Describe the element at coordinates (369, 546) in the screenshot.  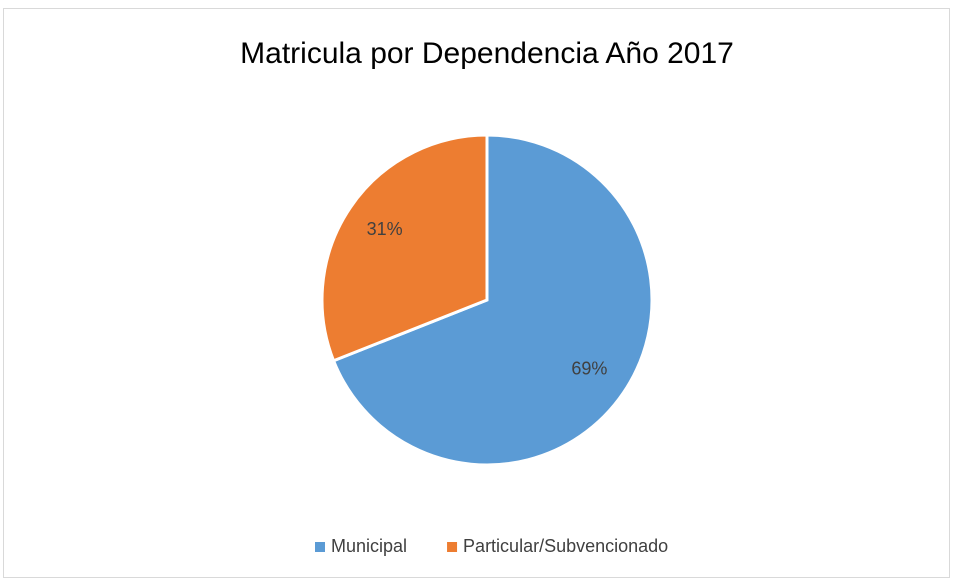
I see `legend-label: Municipal` at that location.